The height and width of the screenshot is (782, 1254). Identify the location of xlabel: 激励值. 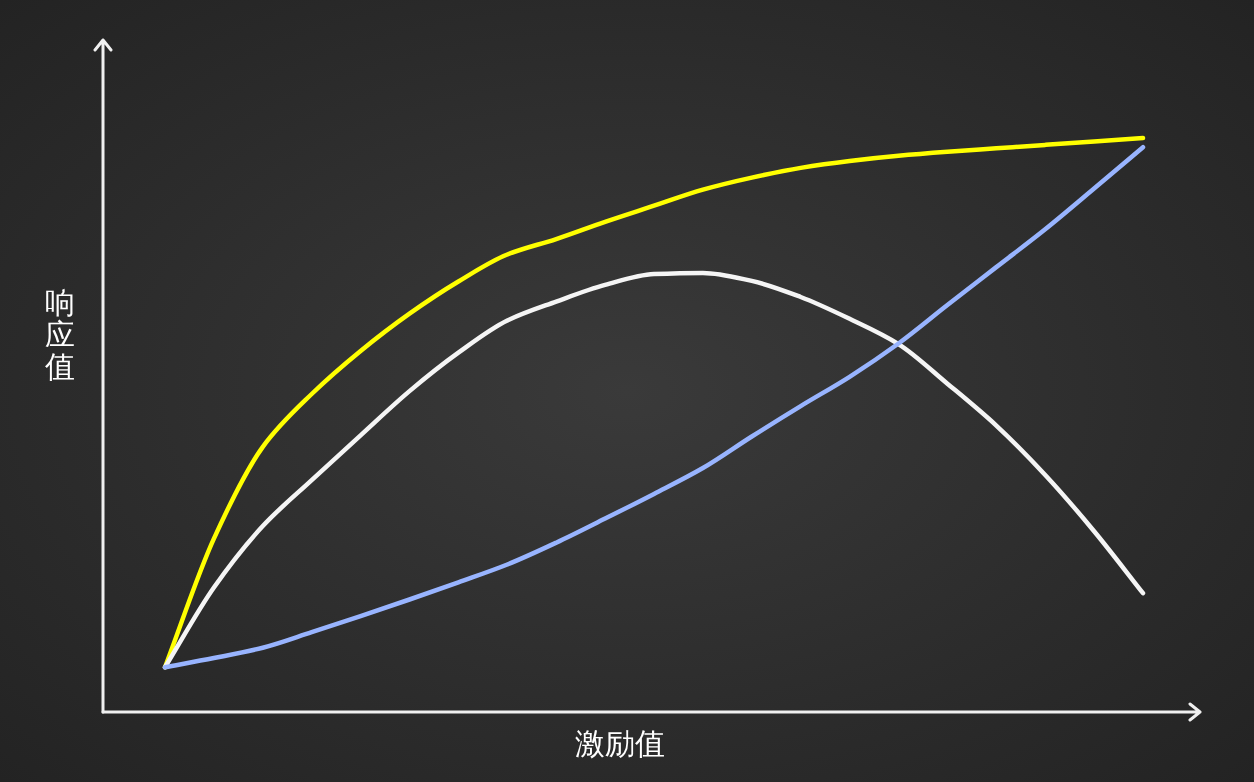
(620, 743).